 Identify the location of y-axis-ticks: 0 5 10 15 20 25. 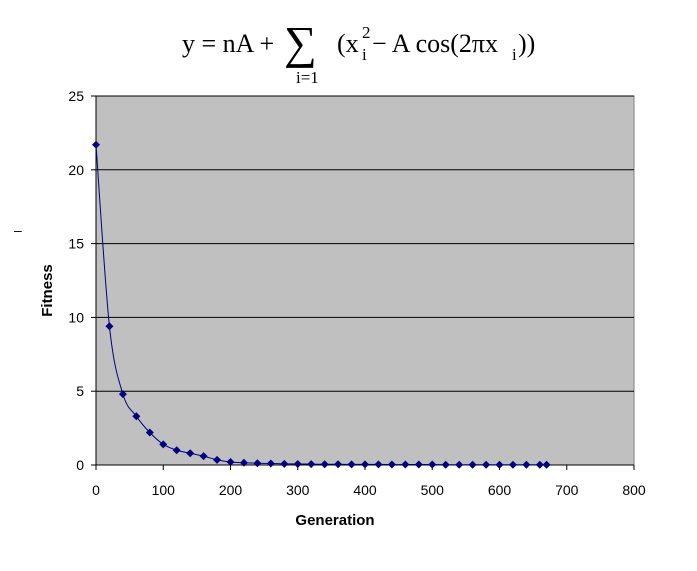
(82, 280).